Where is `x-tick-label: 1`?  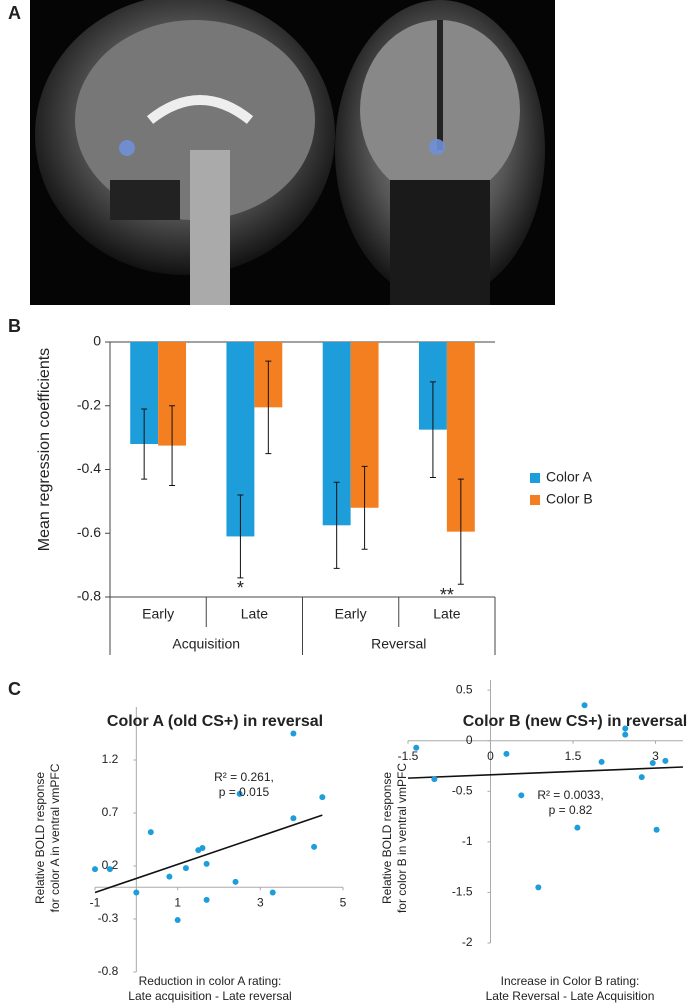
x-tick-label: 1 is located at coordinates (177, 902).